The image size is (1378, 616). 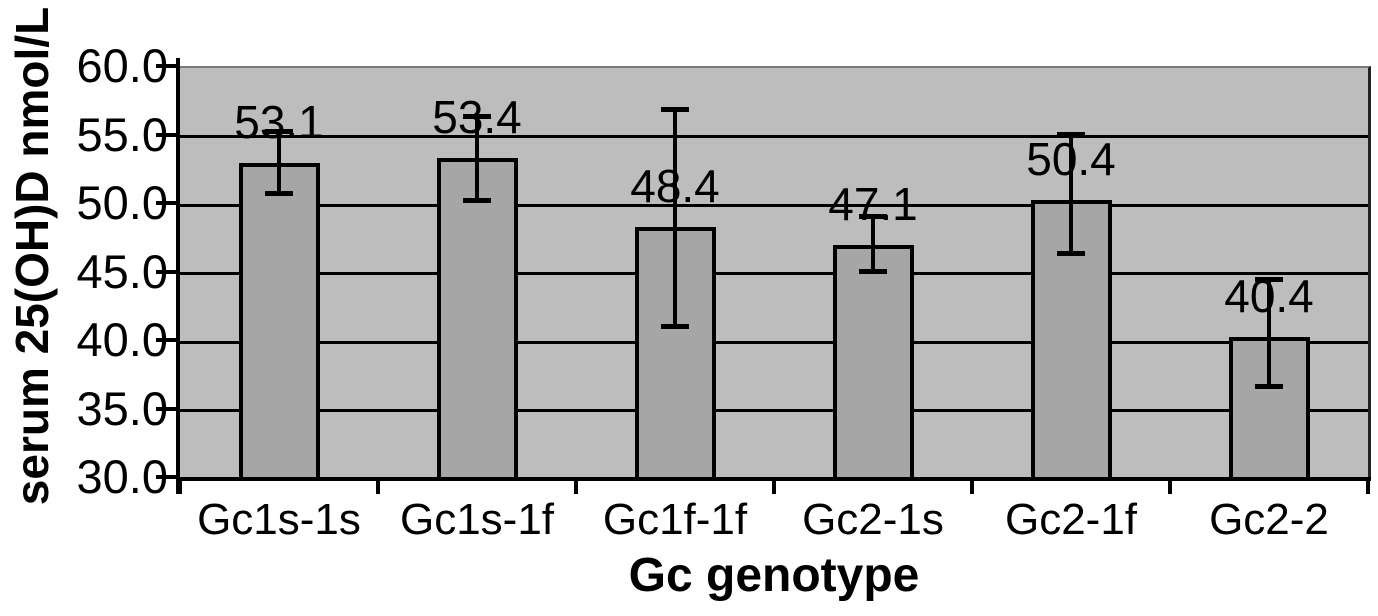 What do you see at coordinates (122, 134) in the screenshot?
I see `y-tick-label: 55.0` at bounding box center [122, 134].